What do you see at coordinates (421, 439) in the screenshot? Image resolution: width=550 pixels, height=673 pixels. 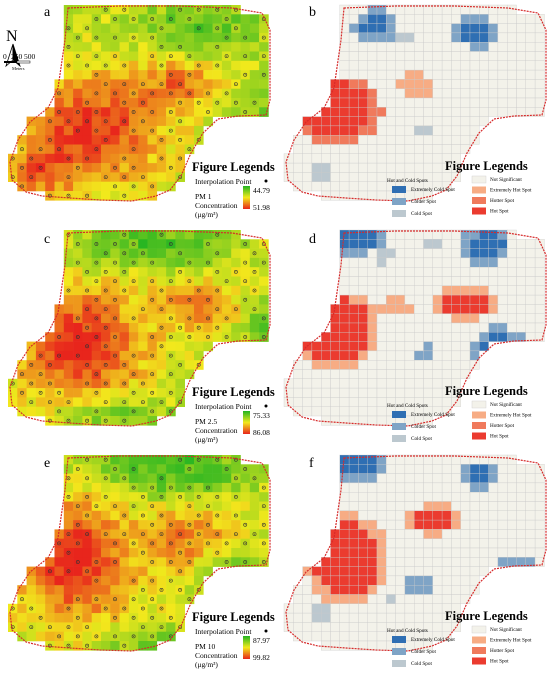 I see `legend-item-label: Cold Spot` at bounding box center [421, 439].